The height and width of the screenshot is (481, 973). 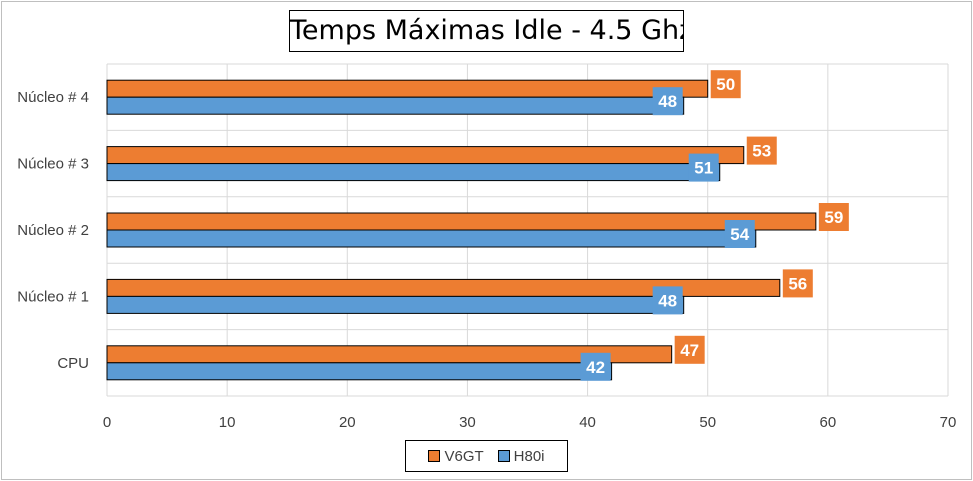 I want to click on data-label-h80i-n-cleo-3: 51, so click(x=703, y=168).